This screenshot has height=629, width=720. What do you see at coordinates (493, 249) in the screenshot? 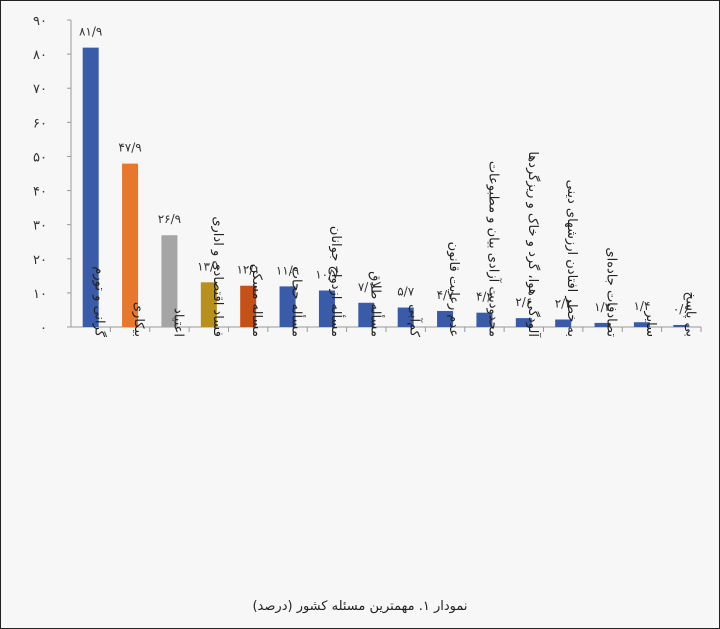
I see `category-label: محدودیت آزادی بیان و مطبوعات` at bounding box center [493, 249].